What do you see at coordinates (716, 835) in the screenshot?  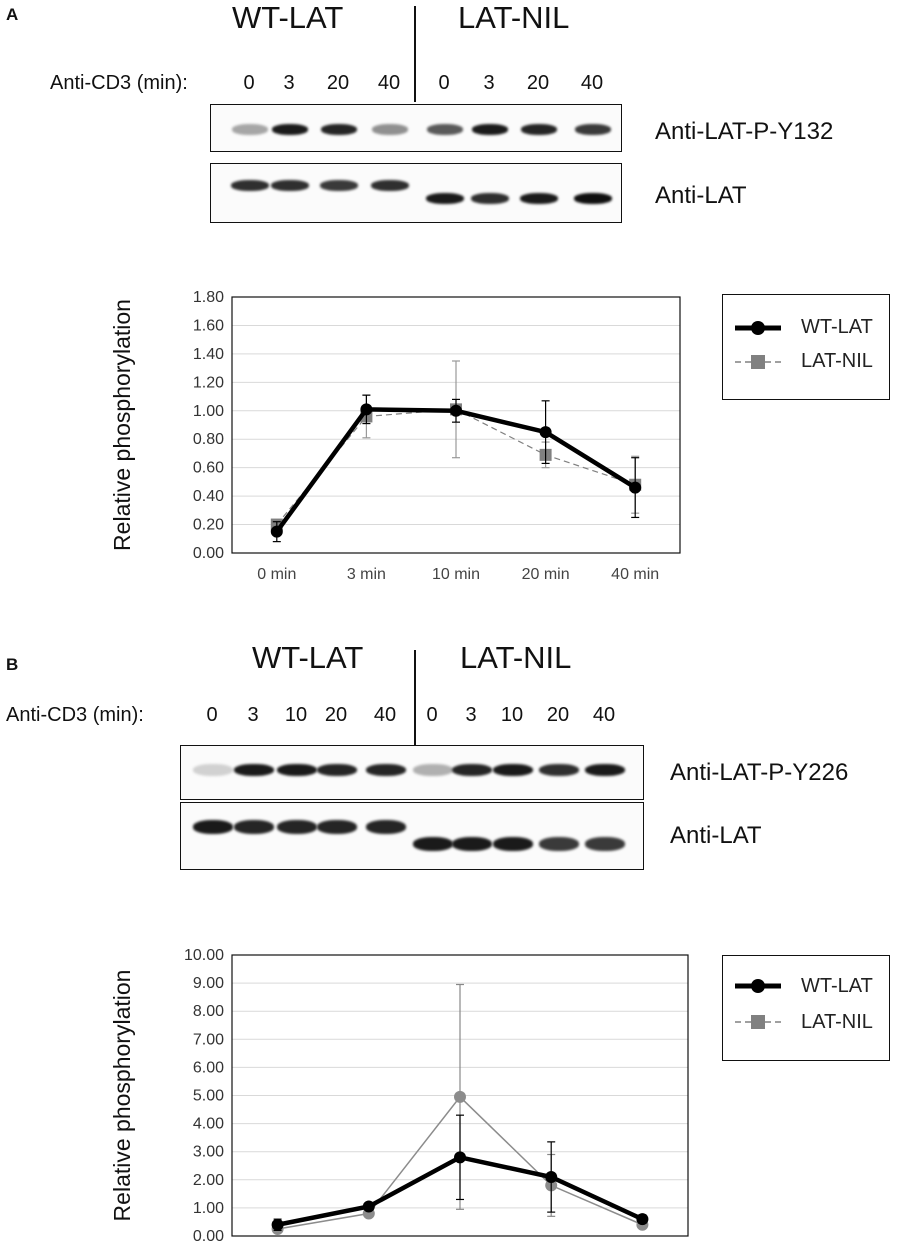 I see `blot-label-lat-b: Anti-LAT` at bounding box center [716, 835].